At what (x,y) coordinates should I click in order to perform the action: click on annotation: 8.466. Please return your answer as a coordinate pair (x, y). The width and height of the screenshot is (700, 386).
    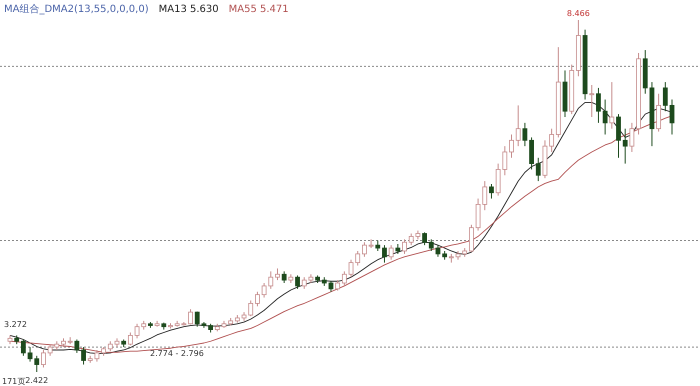
    Looking at the image, I should click on (578, 13).